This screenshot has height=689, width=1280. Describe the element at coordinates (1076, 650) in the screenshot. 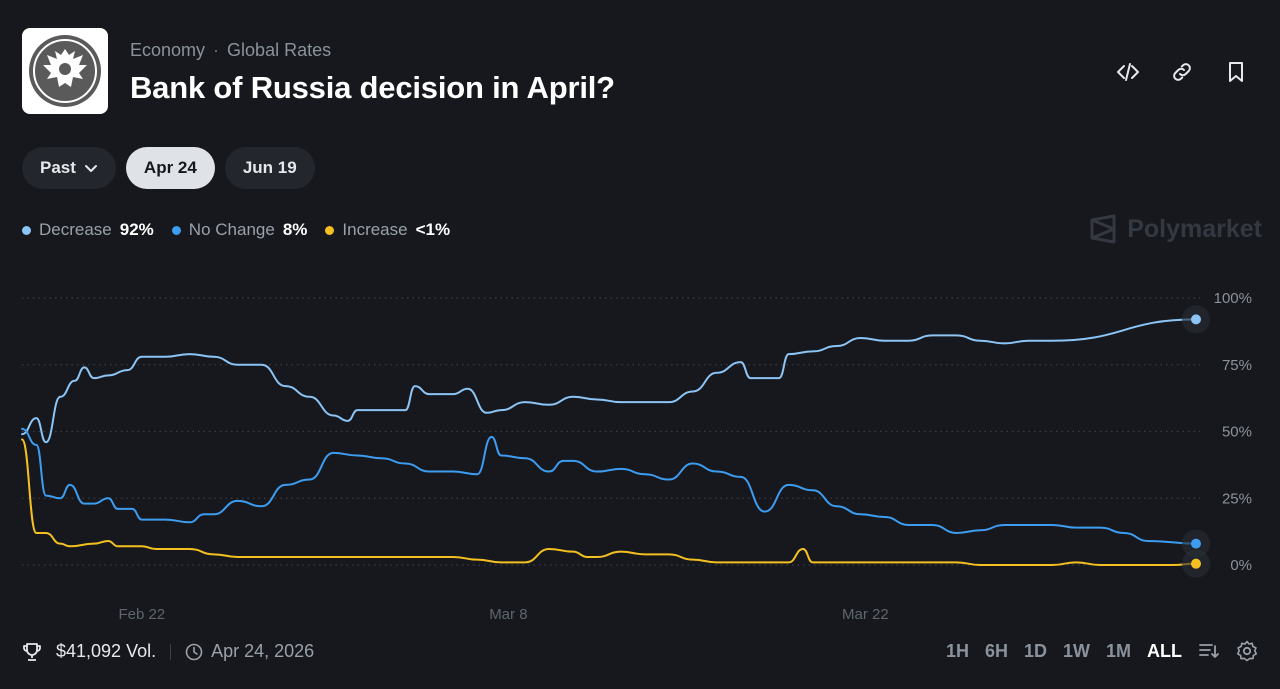

I see `range-1w: 1W` at that location.